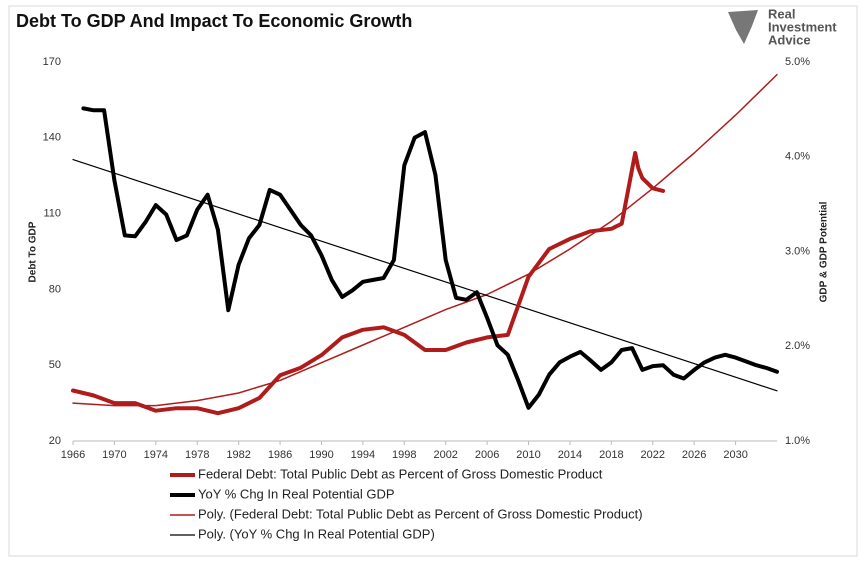  I want to click on logo-mark, so click(743, 27).